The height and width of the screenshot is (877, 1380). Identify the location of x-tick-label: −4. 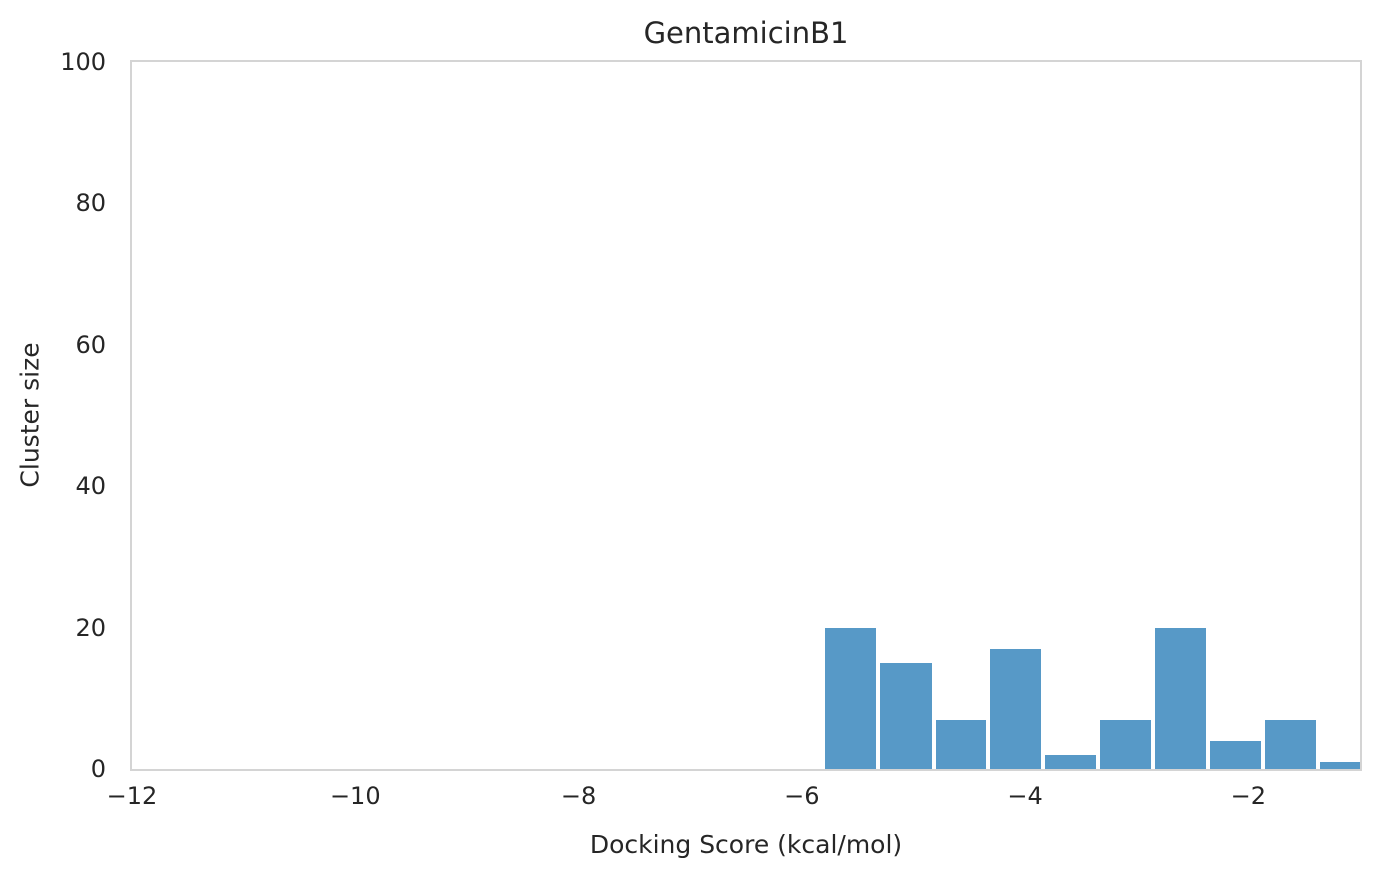
(1025, 796).